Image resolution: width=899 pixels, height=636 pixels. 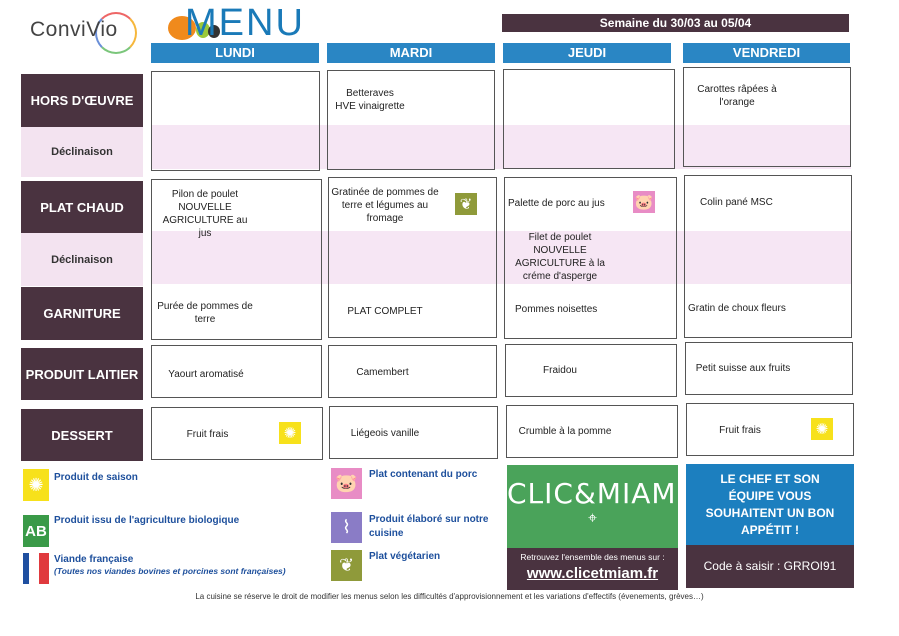 I want to click on cell-dessert-jeudi, so click(x=592, y=431).